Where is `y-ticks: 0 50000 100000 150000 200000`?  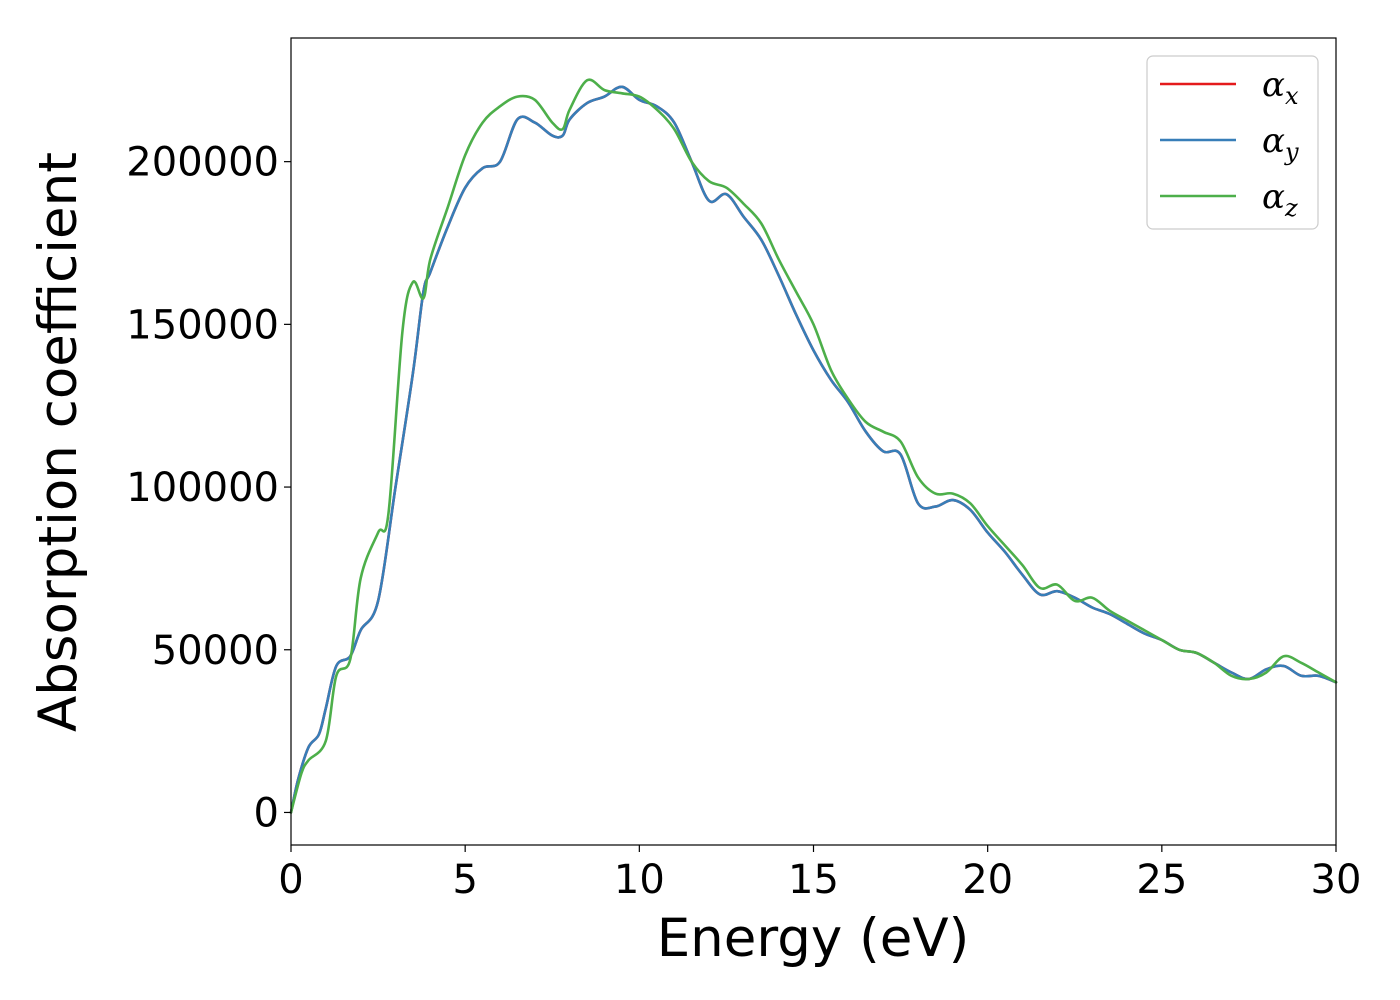
y-ticks: 0 50000 100000 150000 200000 is located at coordinates (208, 488).